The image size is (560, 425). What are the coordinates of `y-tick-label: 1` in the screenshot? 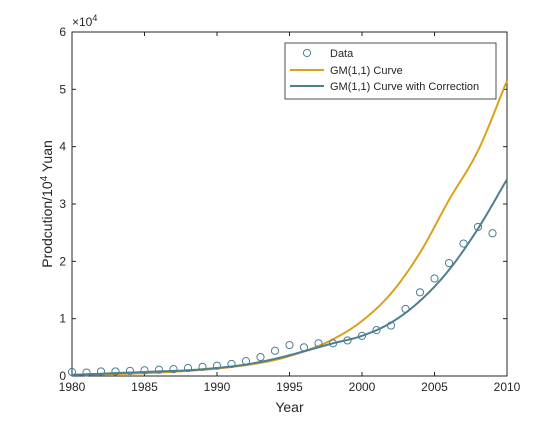 It's located at (62, 319).